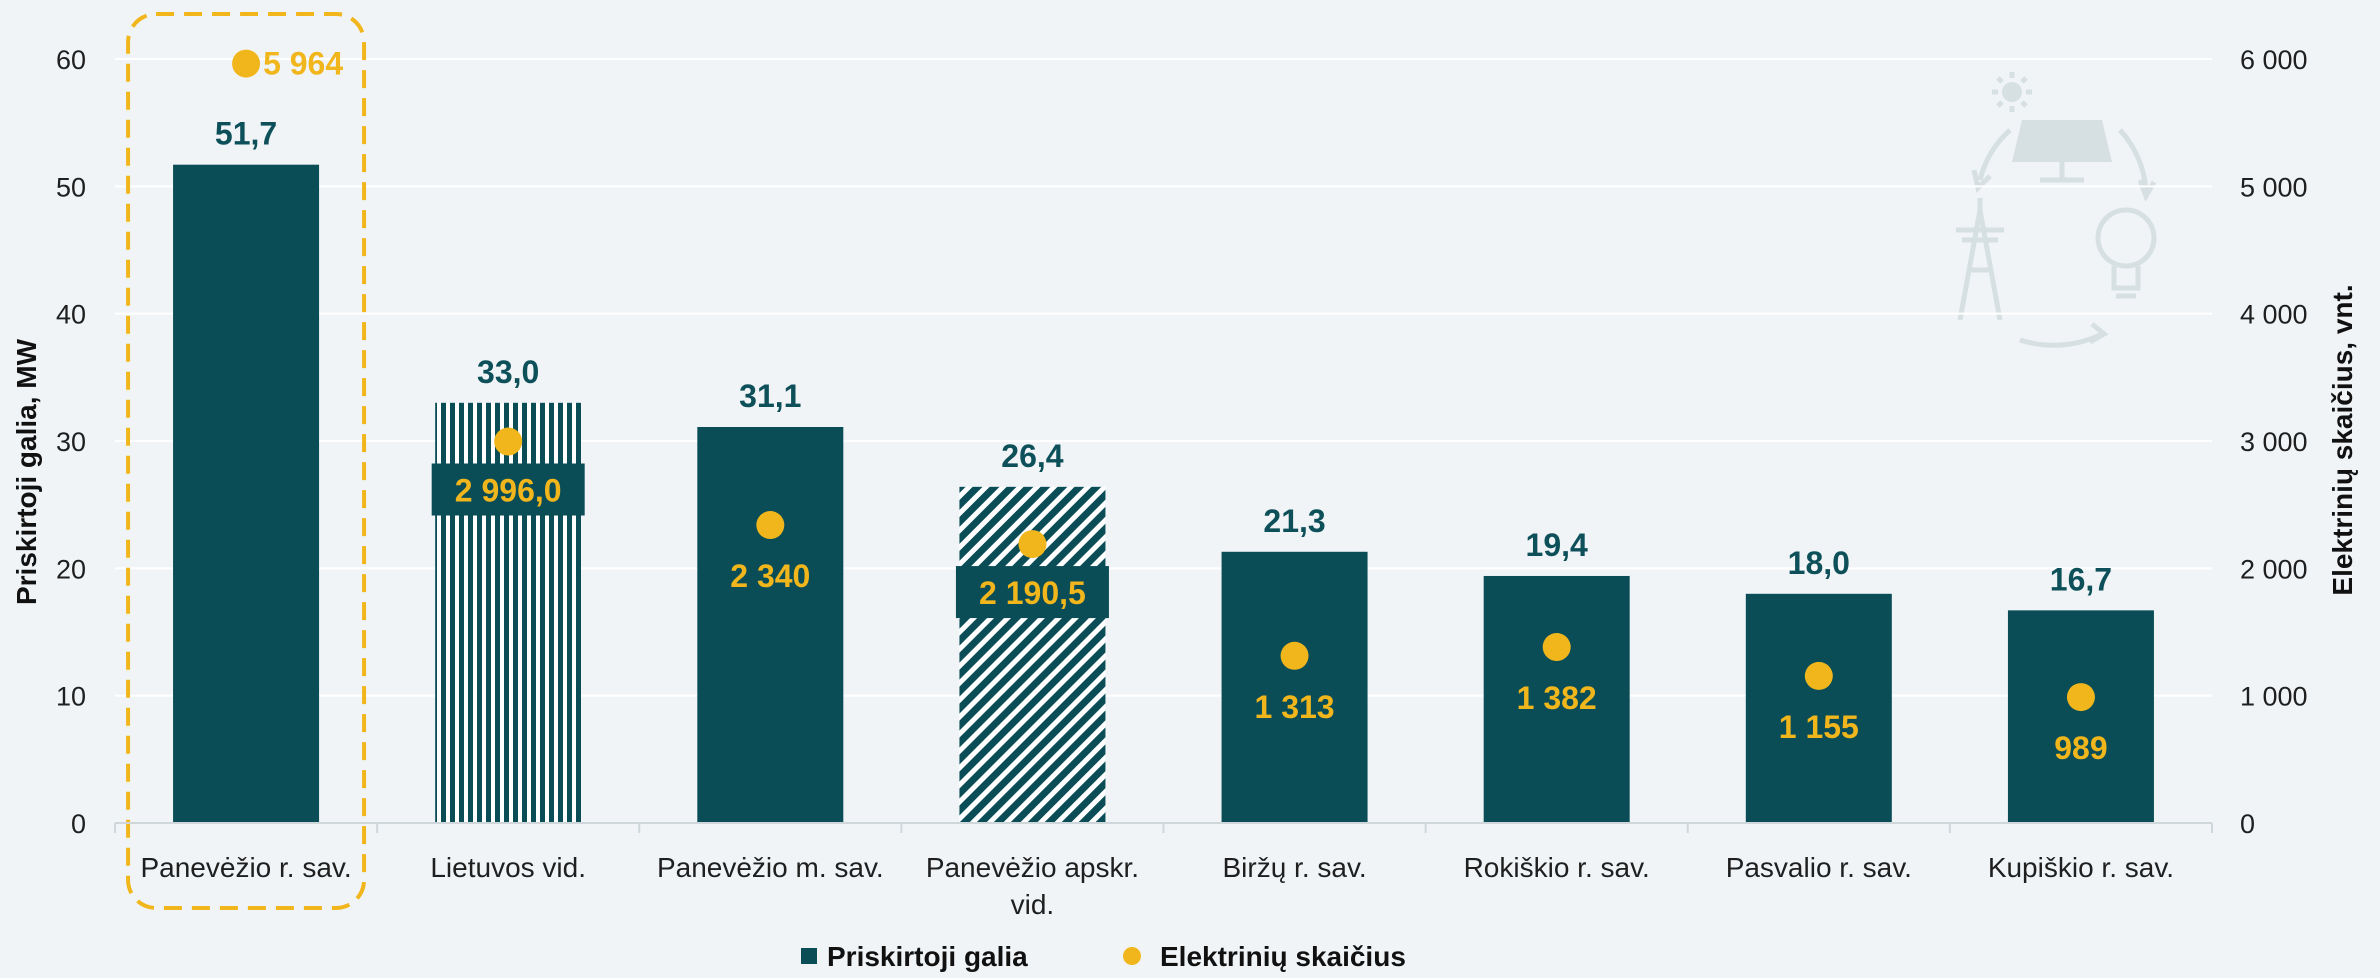 Image resolution: width=2380 pixels, height=978 pixels. What do you see at coordinates (2274, 187) in the screenshot?
I see `right-tick-label: 5 000` at bounding box center [2274, 187].